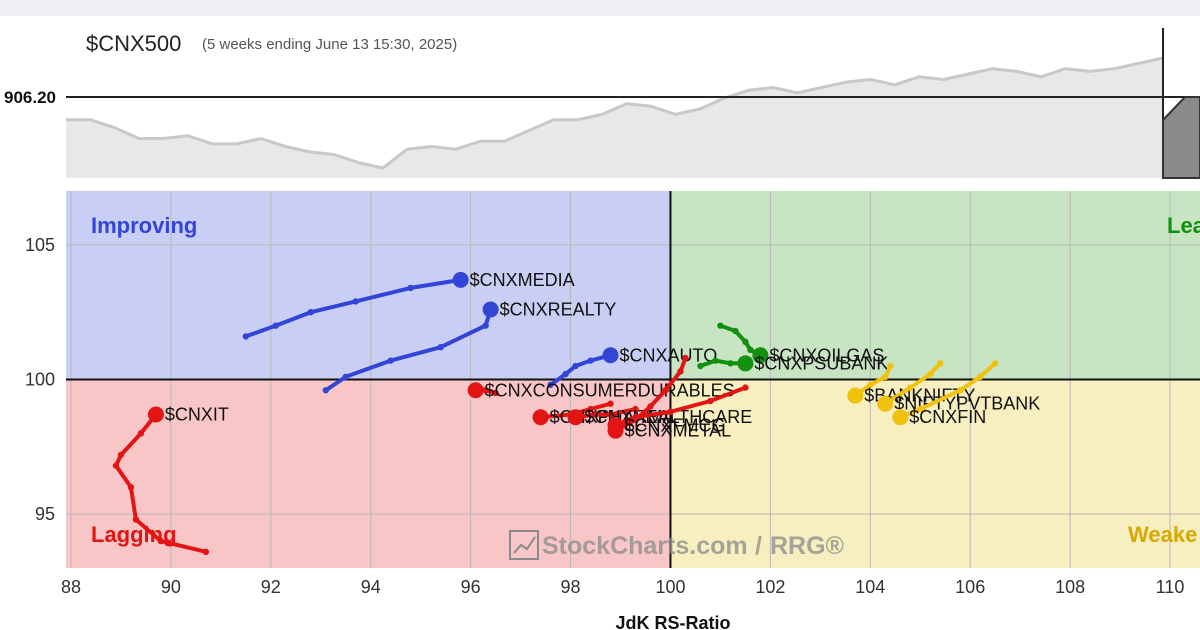  What do you see at coordinates (571, 587) in the screenshot?
I see `x-tick-label: 98` at bounding box center [571, 587].